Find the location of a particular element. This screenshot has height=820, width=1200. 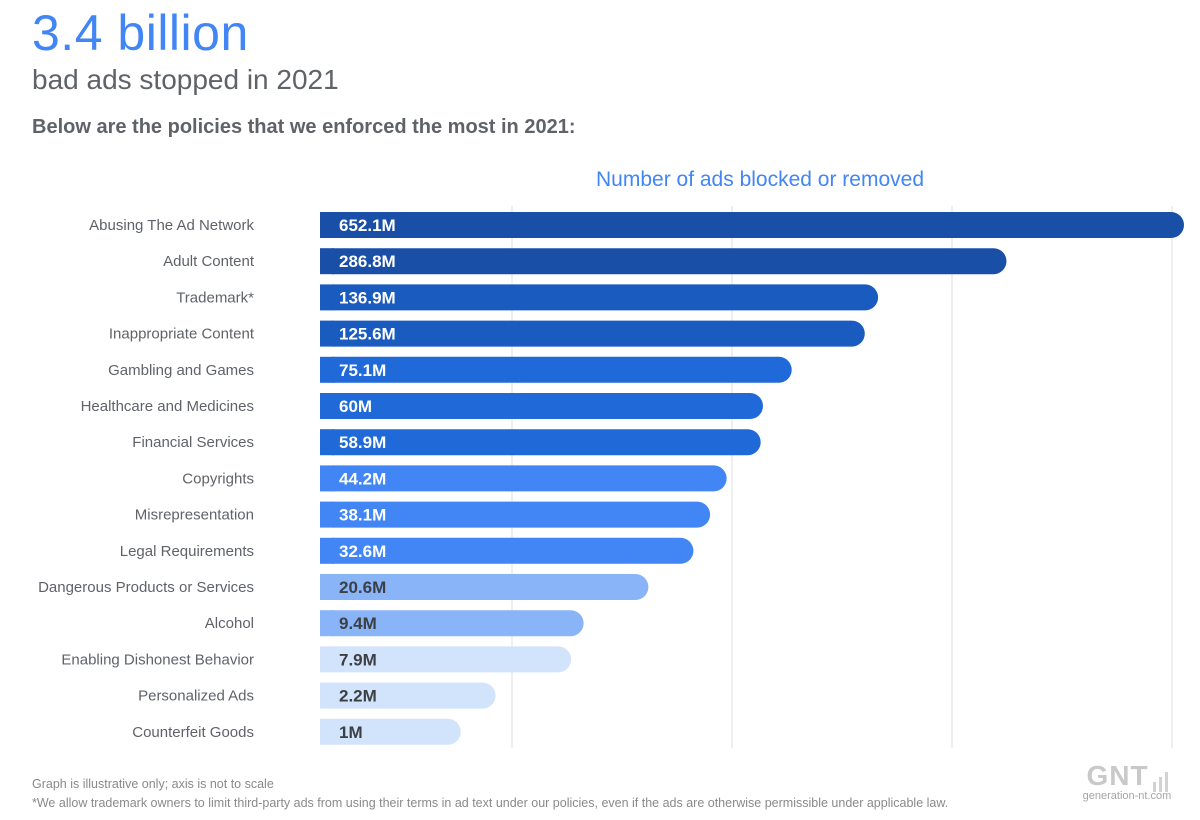

category-label: Alcohol is located at coordinates (229, 623).